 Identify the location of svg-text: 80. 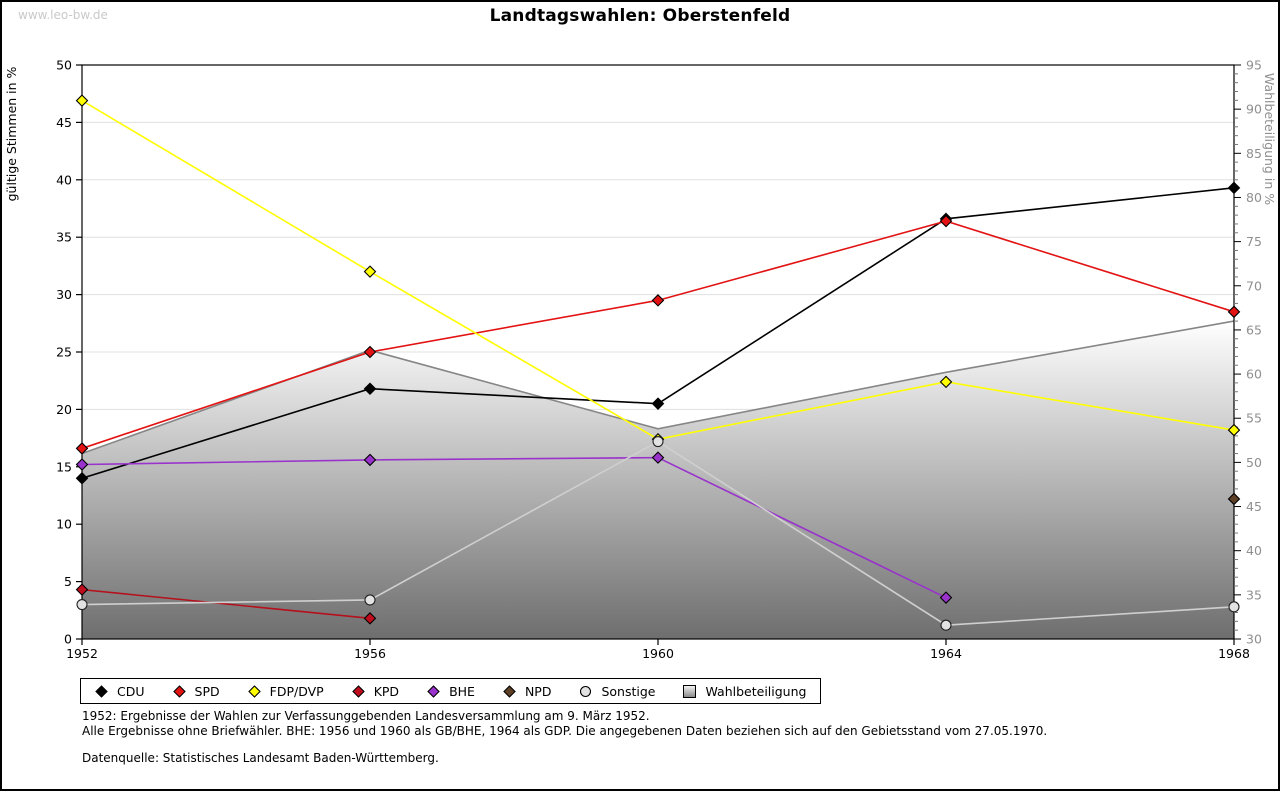
(1254, 197).